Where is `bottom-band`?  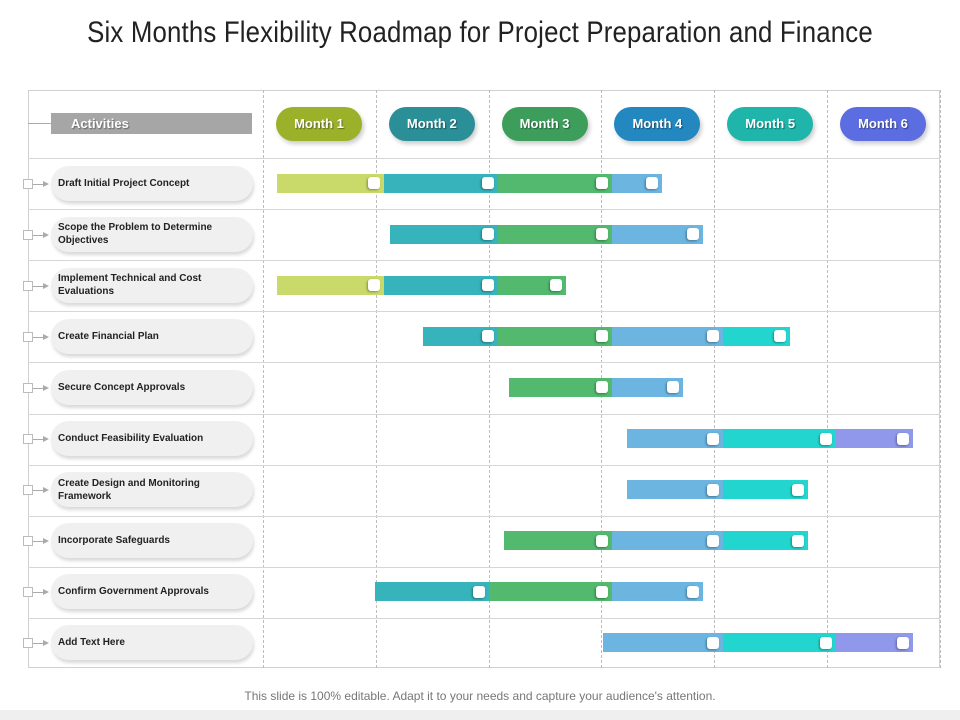
bottom-band is located at coordinates (480, 715).